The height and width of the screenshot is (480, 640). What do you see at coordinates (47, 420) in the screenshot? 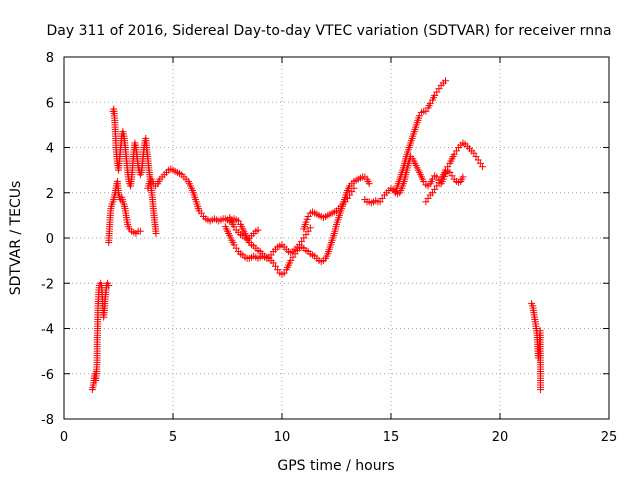
I see `y-tick-label: -8` at bounding box center [47, 420].